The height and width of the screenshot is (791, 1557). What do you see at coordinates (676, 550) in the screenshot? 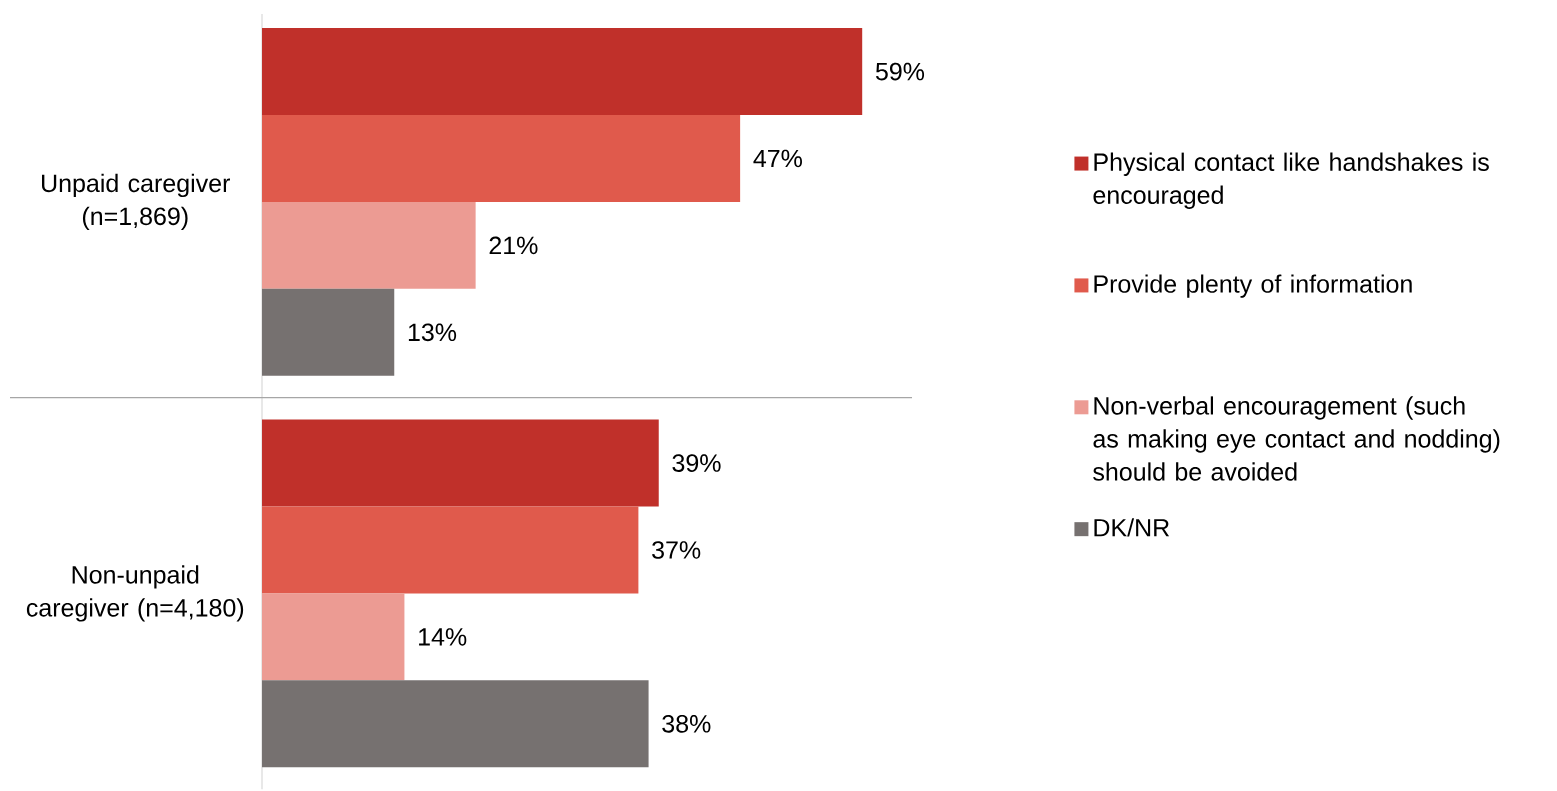
I see `data-label: 37%` at bounding box center [676, 550].